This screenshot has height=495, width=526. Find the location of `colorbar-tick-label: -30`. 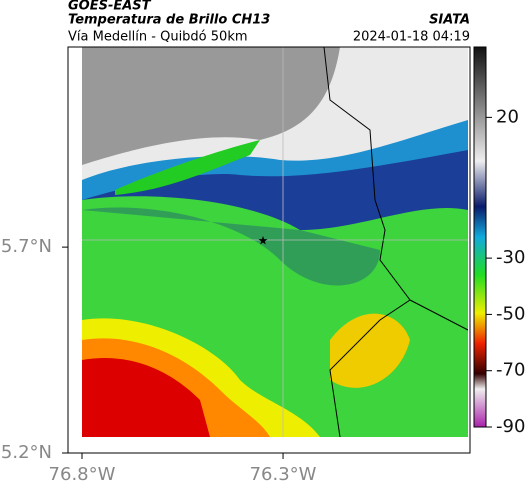

colorbar-tick-label: -30 is located at coordinates (510, 257).